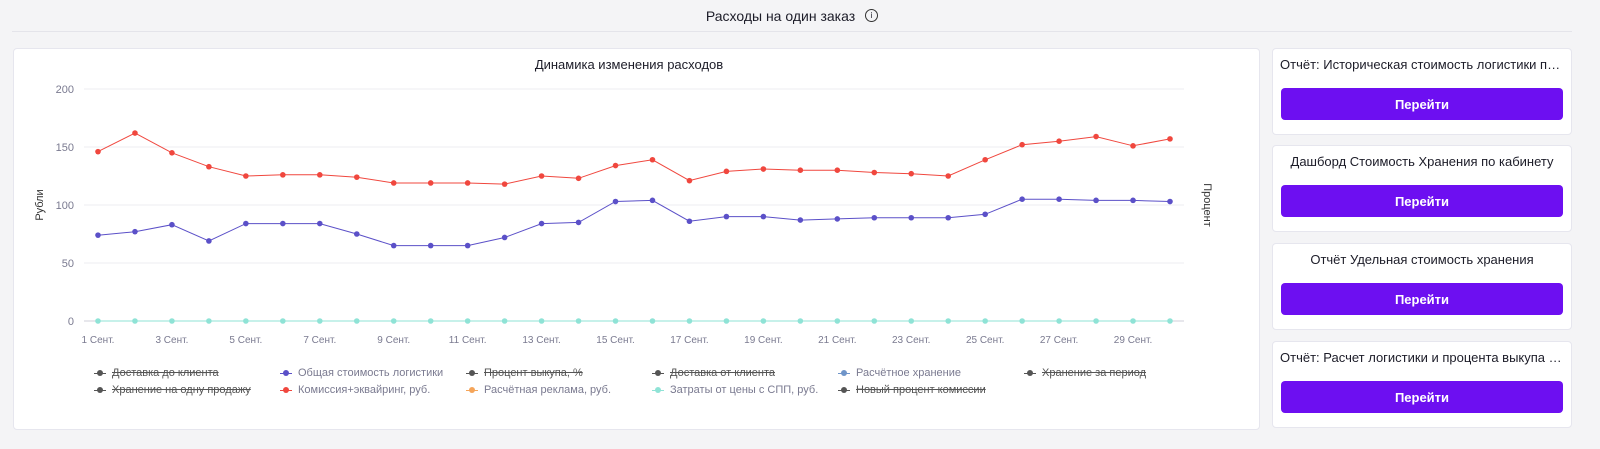 The image size is (1600, 449). Describe the element at coordinates (373, 390) in the screenshot. I see `legend-item: Комиссия+эквайринг, руб.` at that location.